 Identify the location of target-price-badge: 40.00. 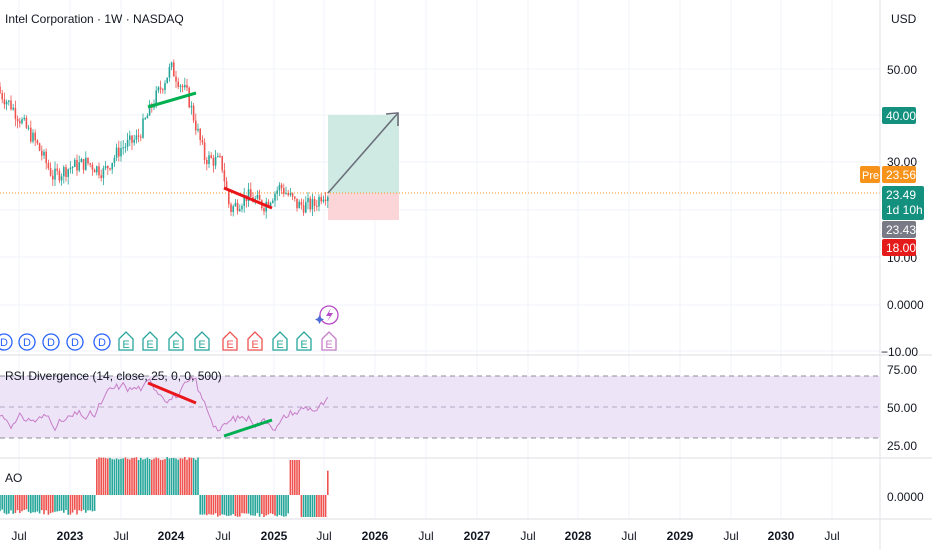
(899, 115).